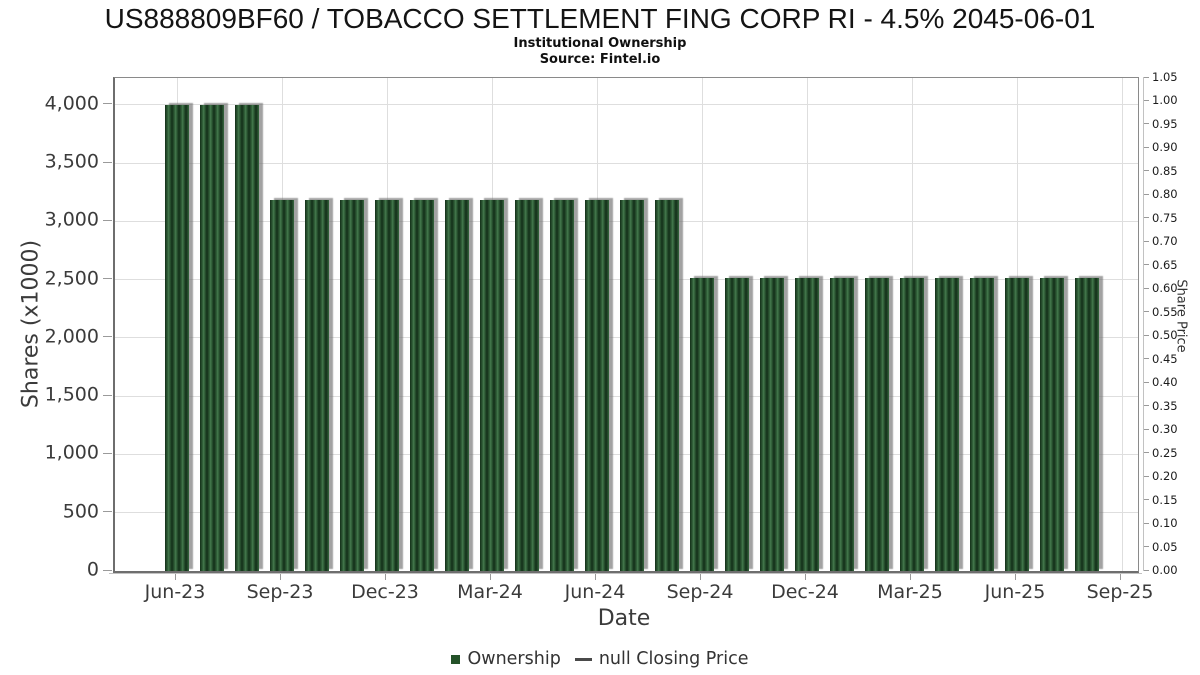  I want to click on chart-subtitle: Institutional Ownership, so click(600, 43).